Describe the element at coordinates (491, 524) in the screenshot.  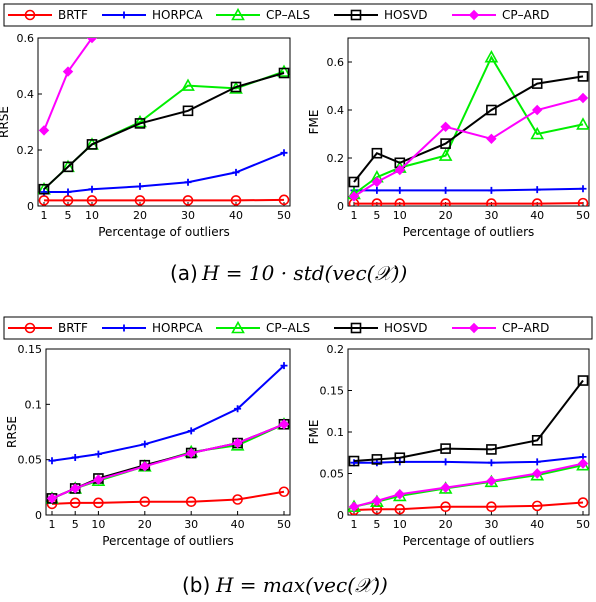
I see `x-tick-label: 30` at that location.